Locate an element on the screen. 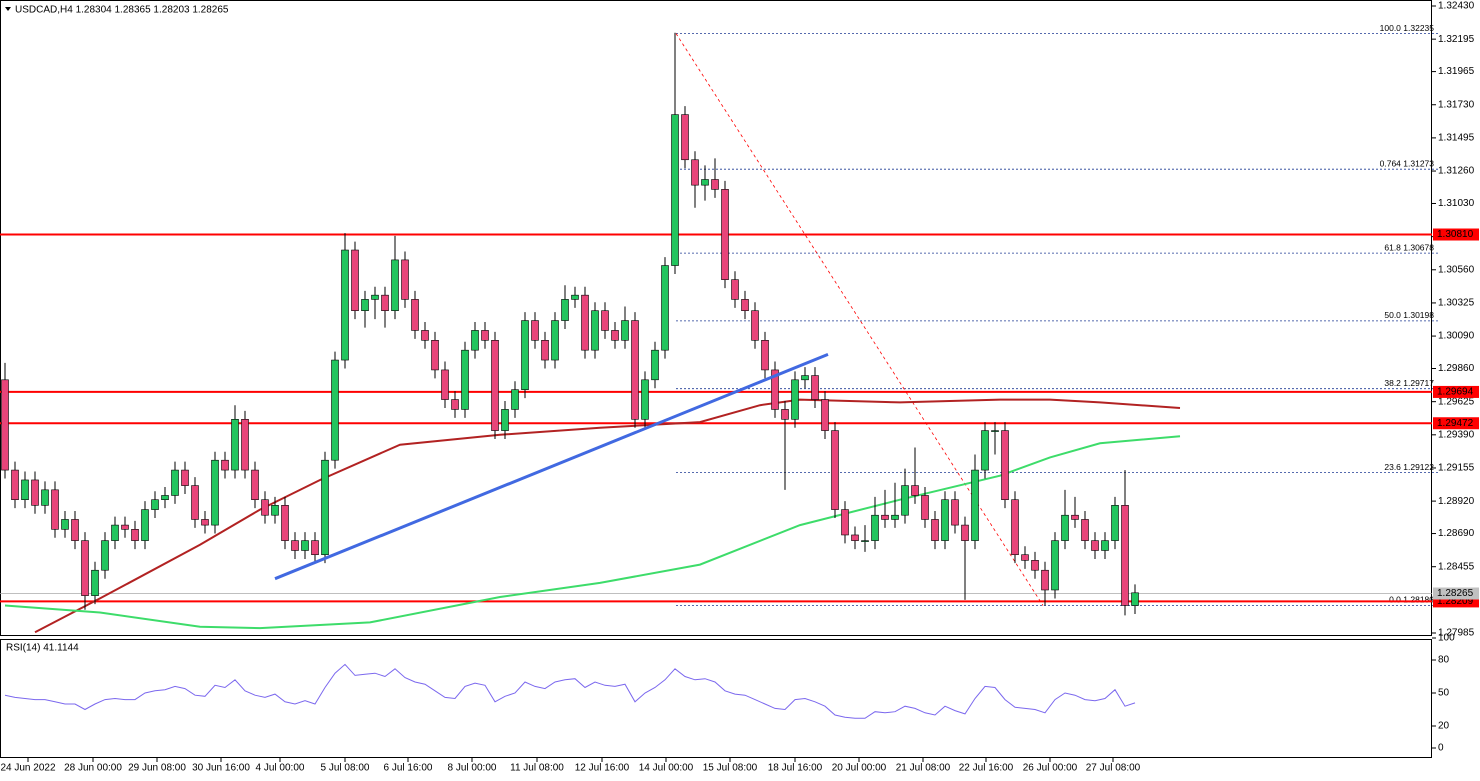  y-tick-label: 1.27985 is located at coordinates (1456, 633).